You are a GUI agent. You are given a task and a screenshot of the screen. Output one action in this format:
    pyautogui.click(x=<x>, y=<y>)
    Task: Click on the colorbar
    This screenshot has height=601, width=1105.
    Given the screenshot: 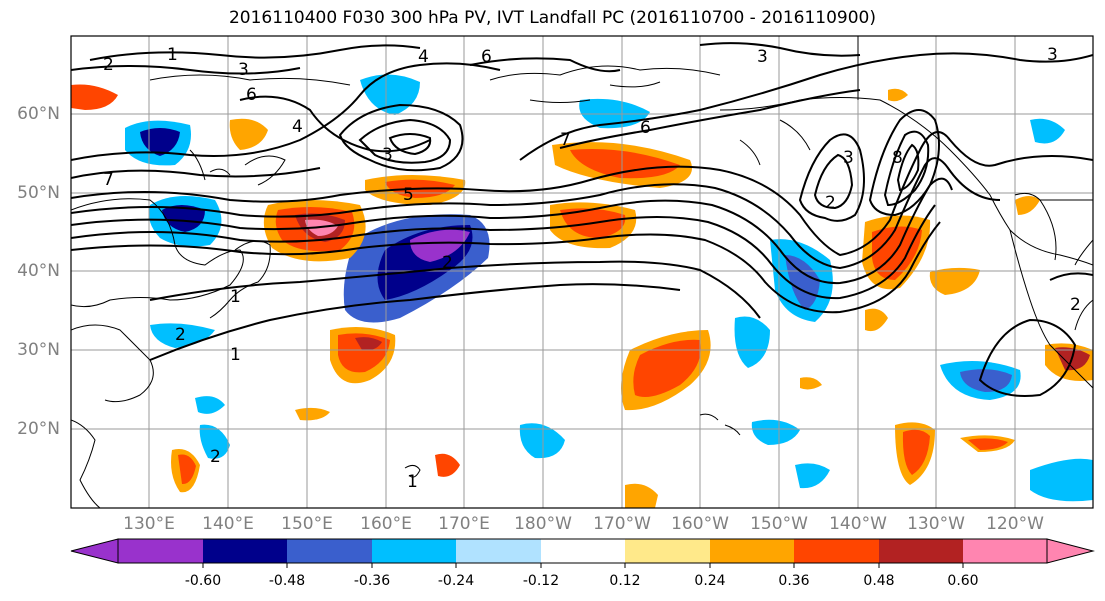 What is the action you would take?
    pyautogui.click(x=582, y=553)
    